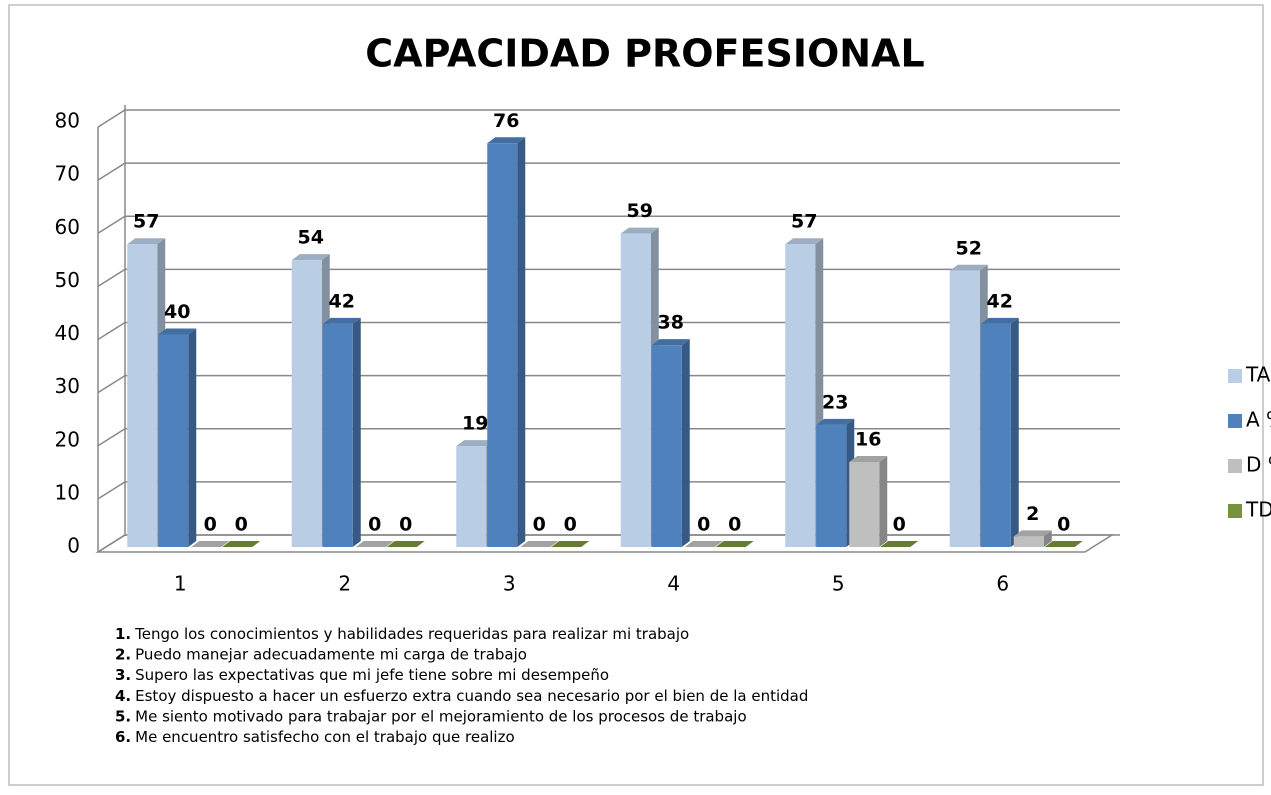 Image resolution: width=1271 pixels, height=795 pixels. I want to click on value-label: 42, so click(1000, 301).